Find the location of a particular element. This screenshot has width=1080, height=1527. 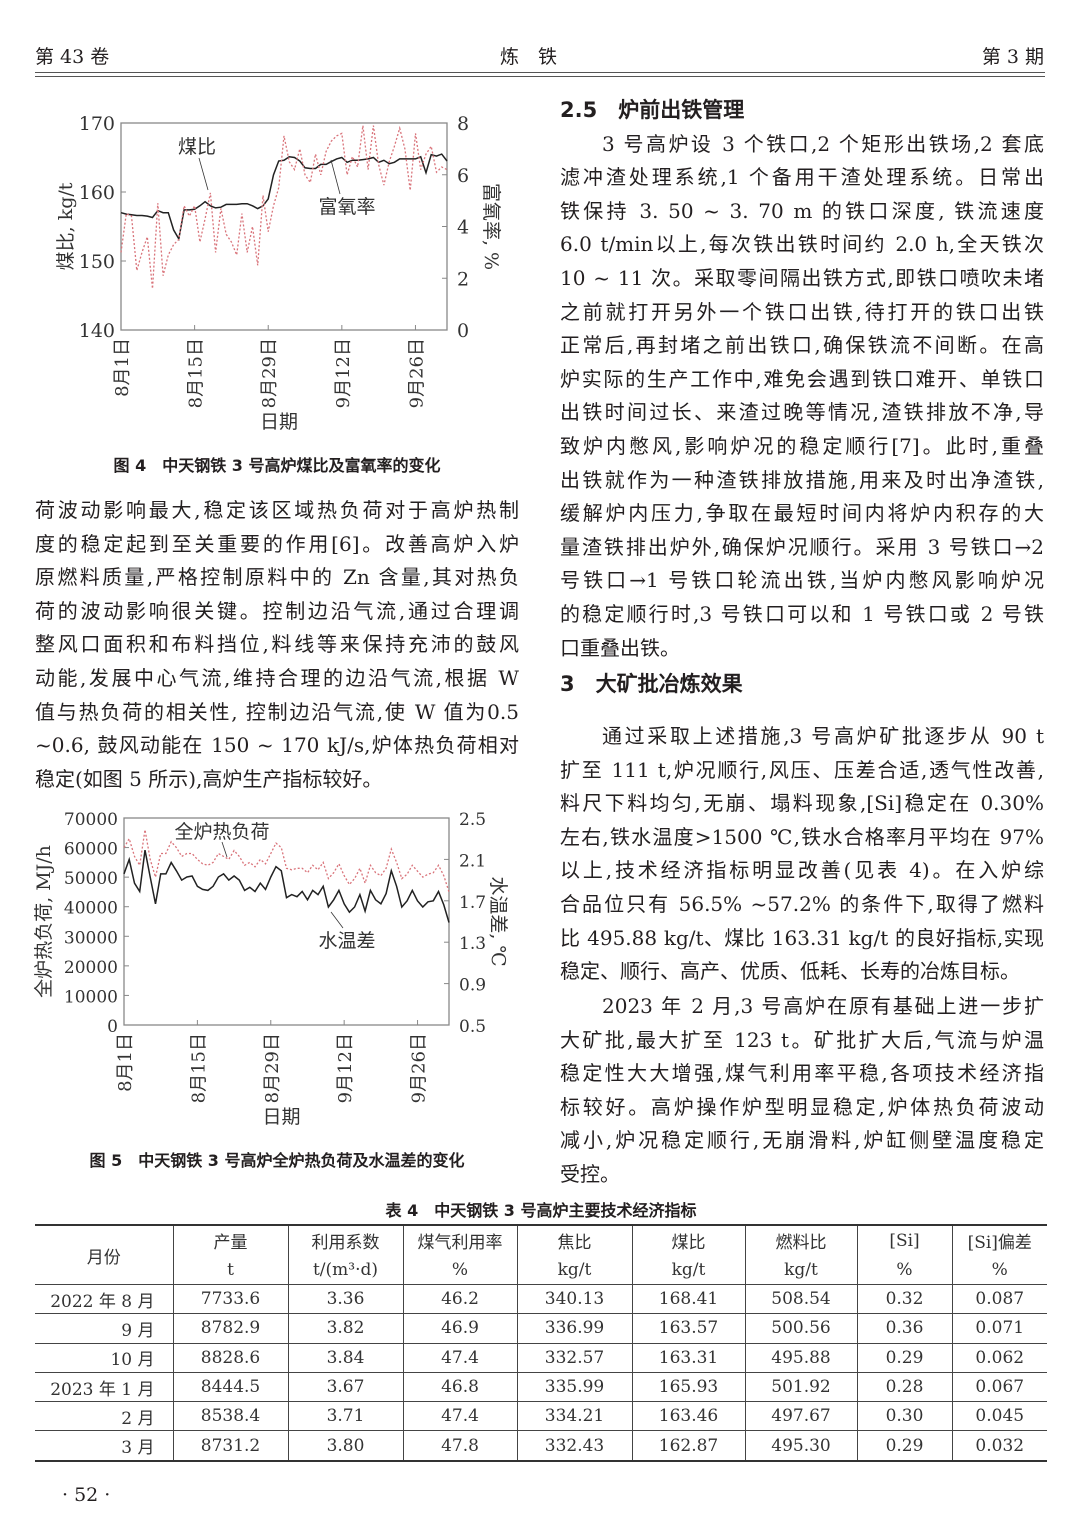

table-cell: 495.30 is located at coordinates (801, 1446).